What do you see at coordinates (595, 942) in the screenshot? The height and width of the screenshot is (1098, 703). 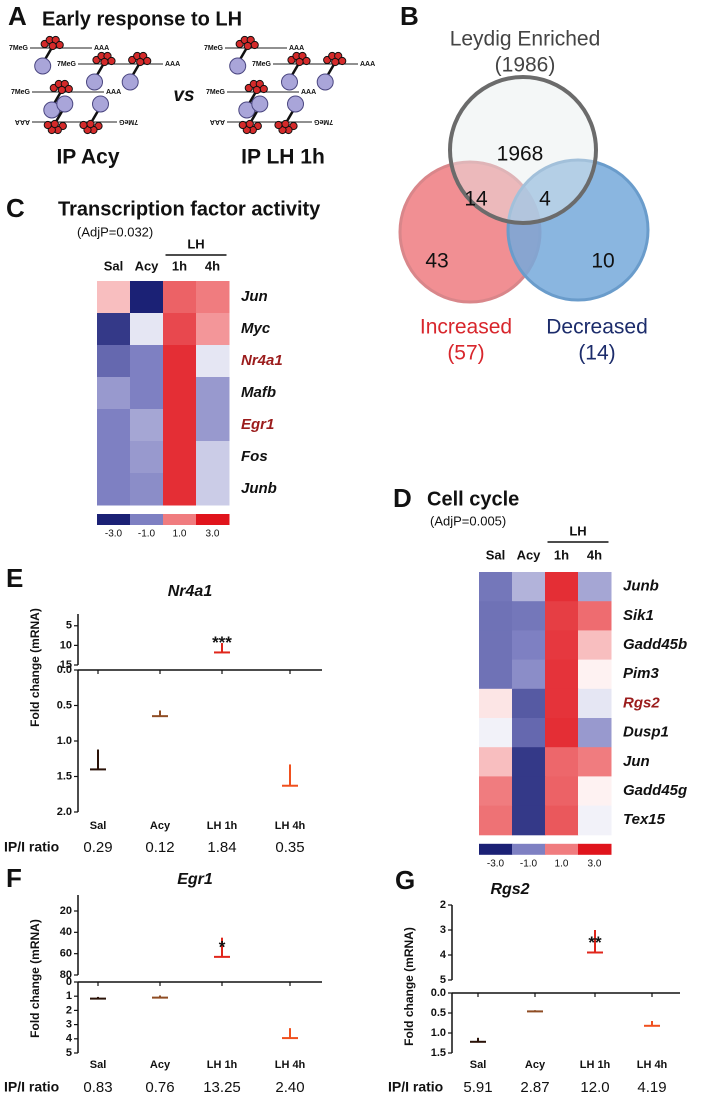 I see `significance: **` at bounding box center [595, 942].